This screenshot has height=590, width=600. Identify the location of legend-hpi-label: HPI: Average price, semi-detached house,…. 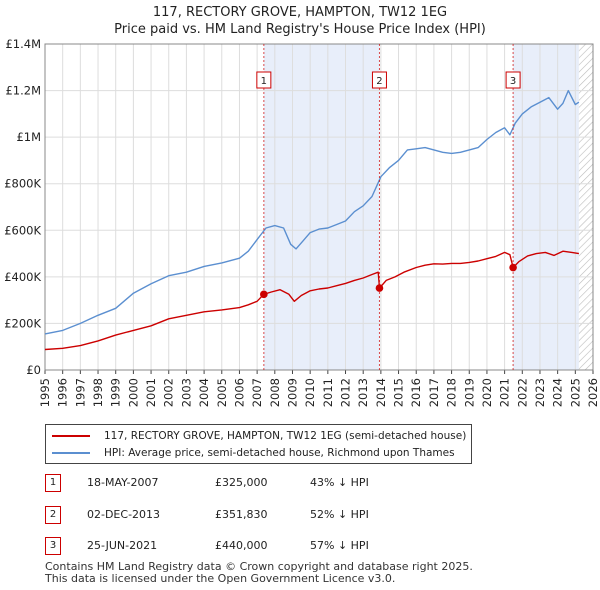
(279, 453).